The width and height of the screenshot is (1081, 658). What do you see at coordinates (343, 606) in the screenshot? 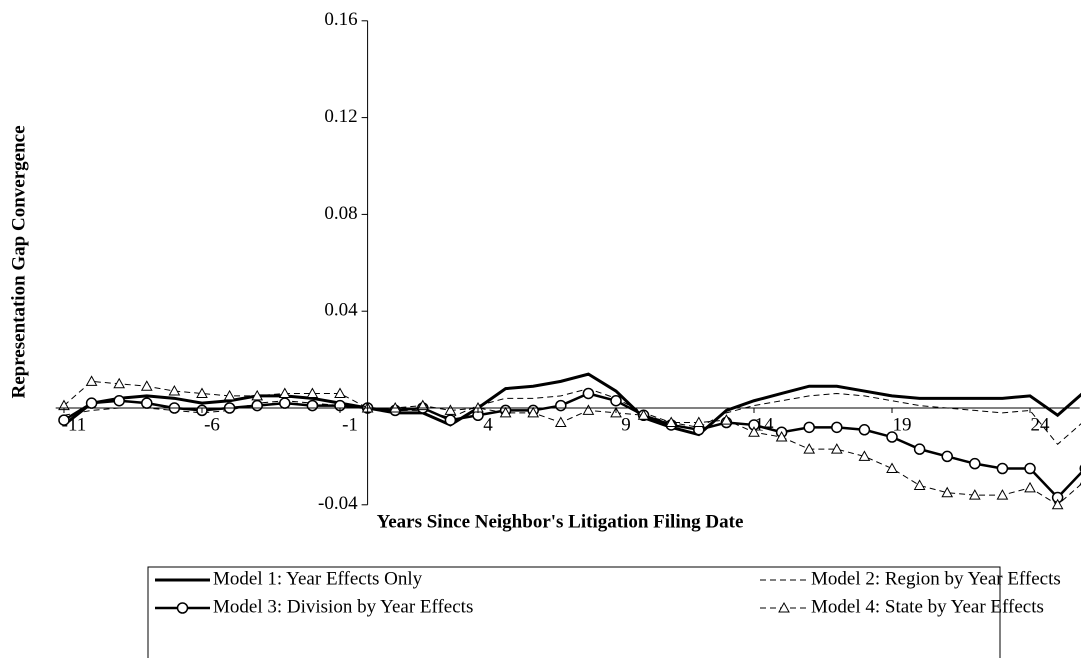
I see `legend-label: Model 3: Division by Year Effects` at bounding box center [343, 606].